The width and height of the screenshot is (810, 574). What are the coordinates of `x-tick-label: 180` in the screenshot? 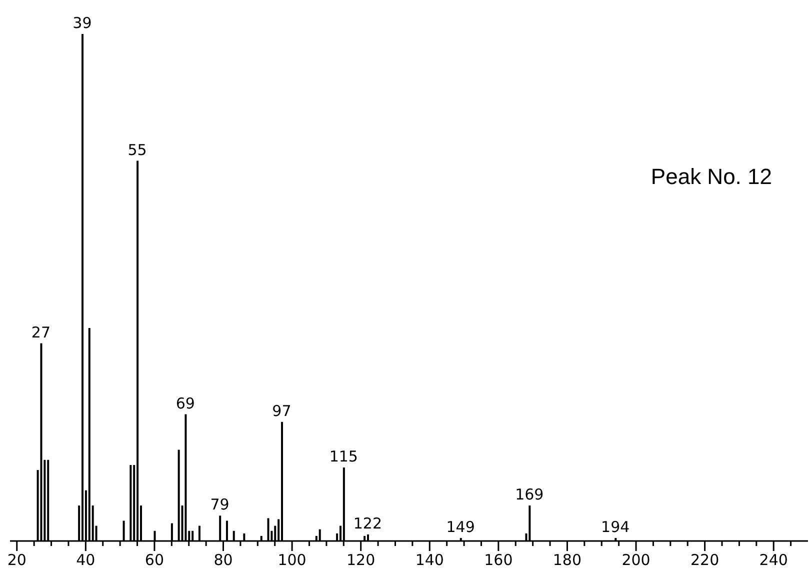 It's located at (567, 560).